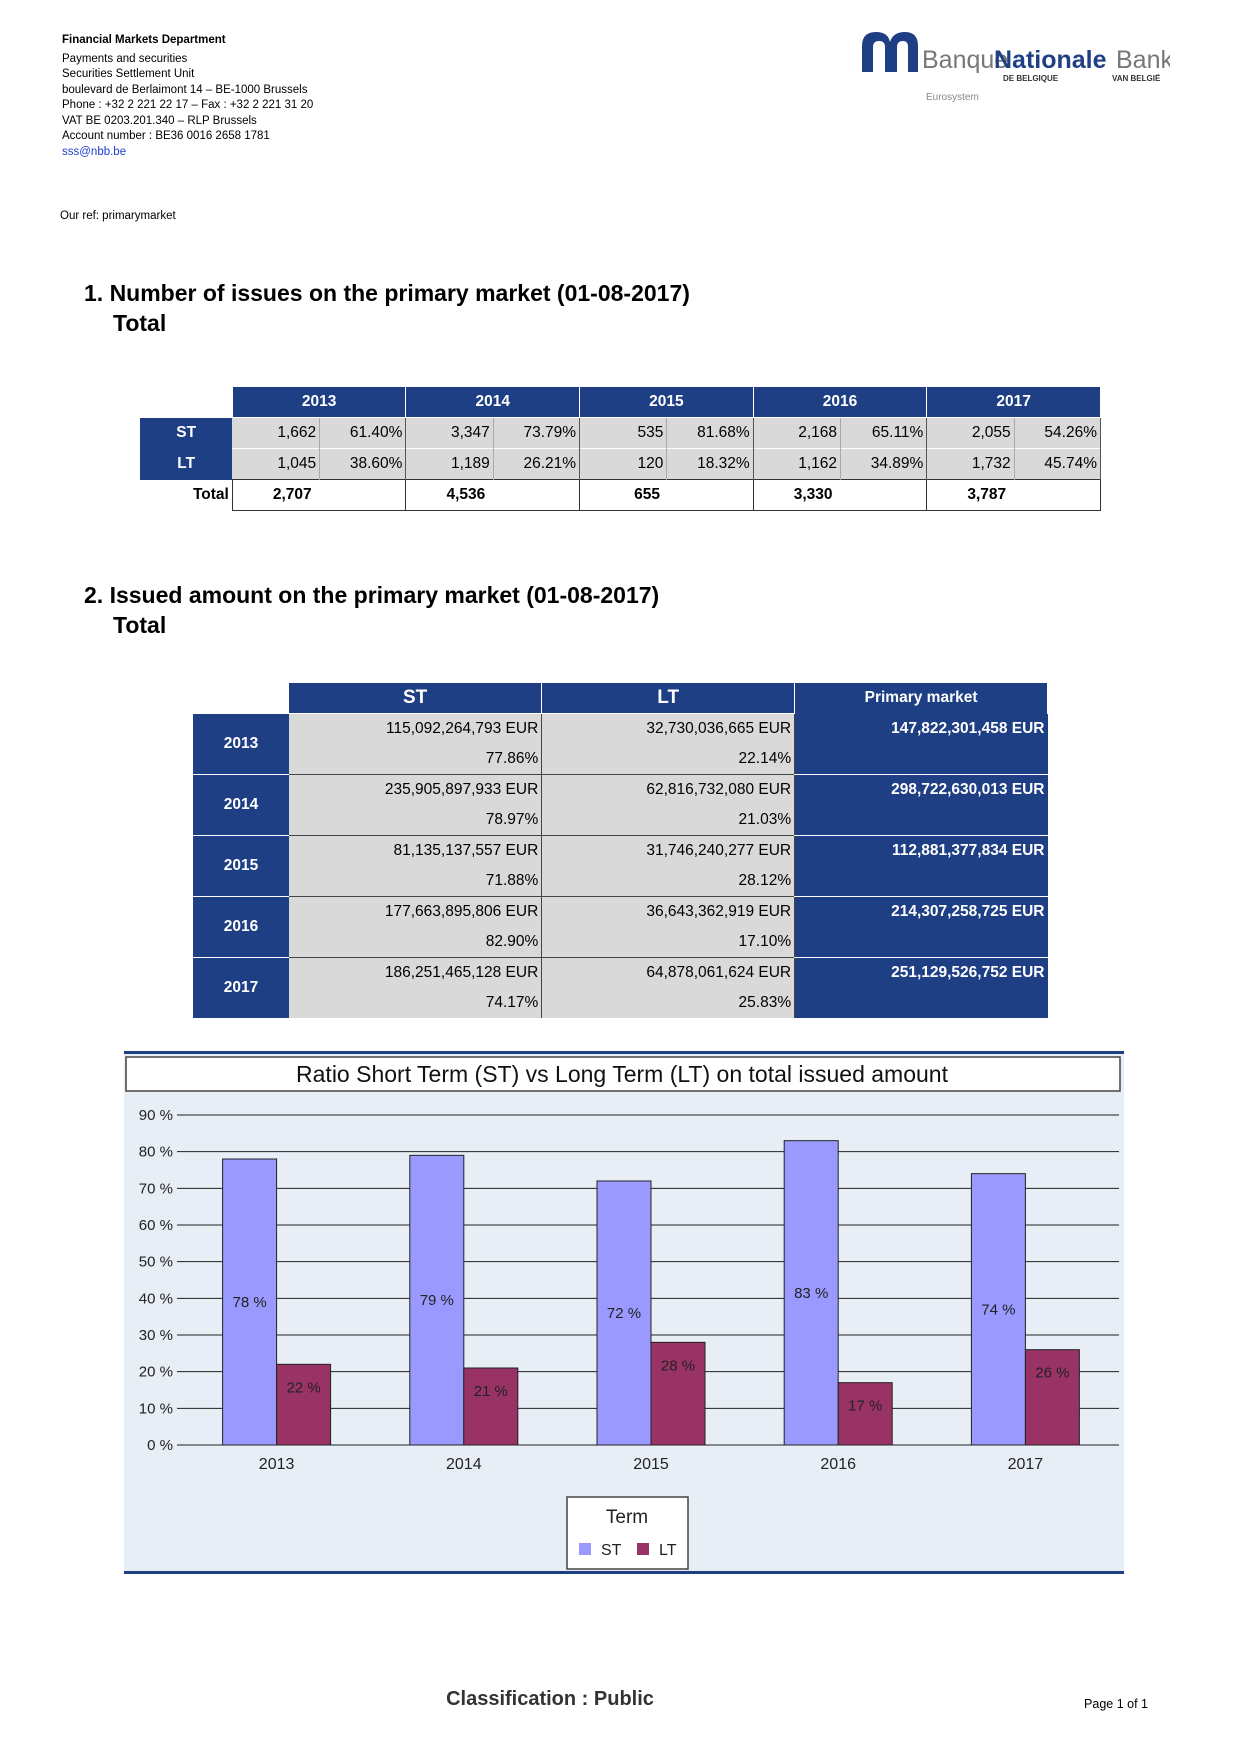 This screenshot has height=1753, width=1240. What do you see at coordinates (536, 464) in the screenshot?
I see `percent-cell: 26.21%` at bounding box center [536, 464].